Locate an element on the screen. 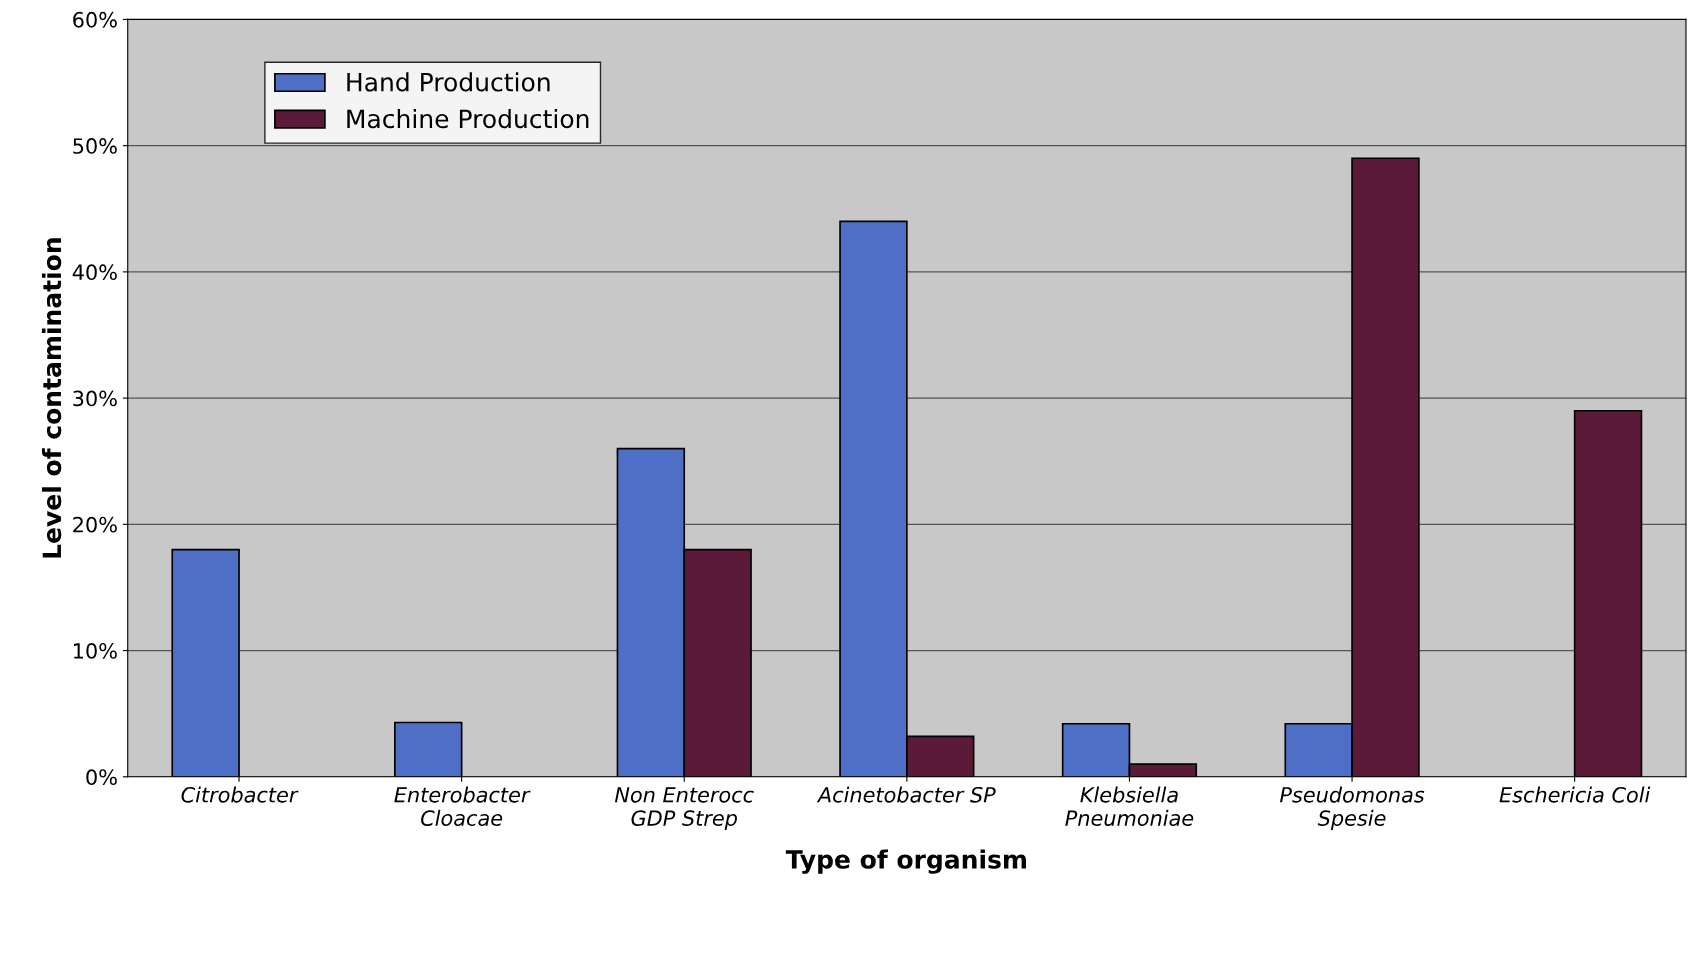 This screenshot has height=971, width=1703. legend-label: Machine Production is located at coordinates (468, 118).